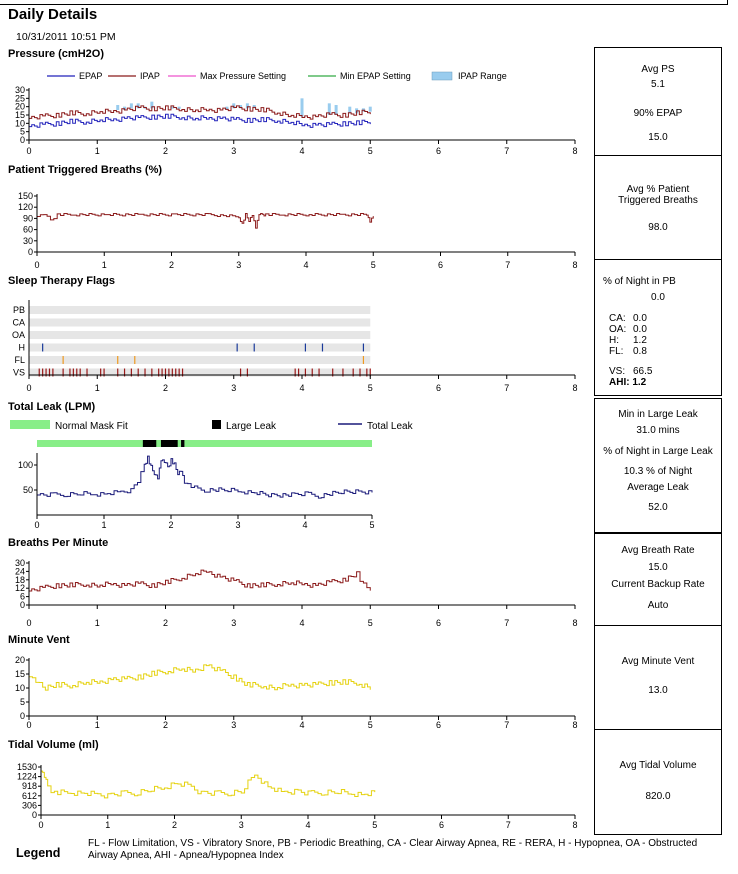  I want to click on tv-x-tick-label: 2, so click(174, 825).